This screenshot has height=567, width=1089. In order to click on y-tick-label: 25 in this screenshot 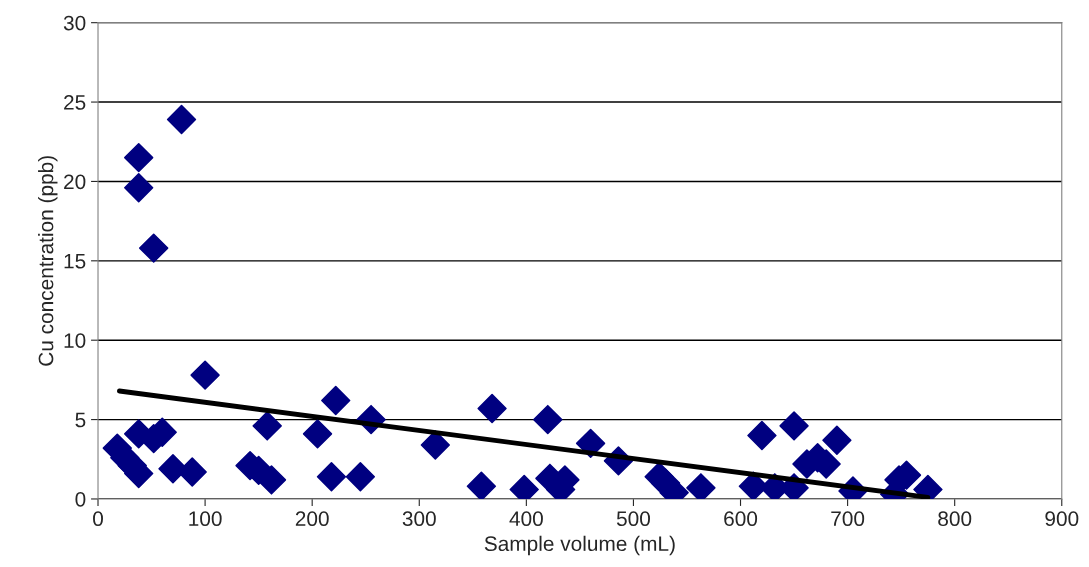, I will do `click(75, 102)`.